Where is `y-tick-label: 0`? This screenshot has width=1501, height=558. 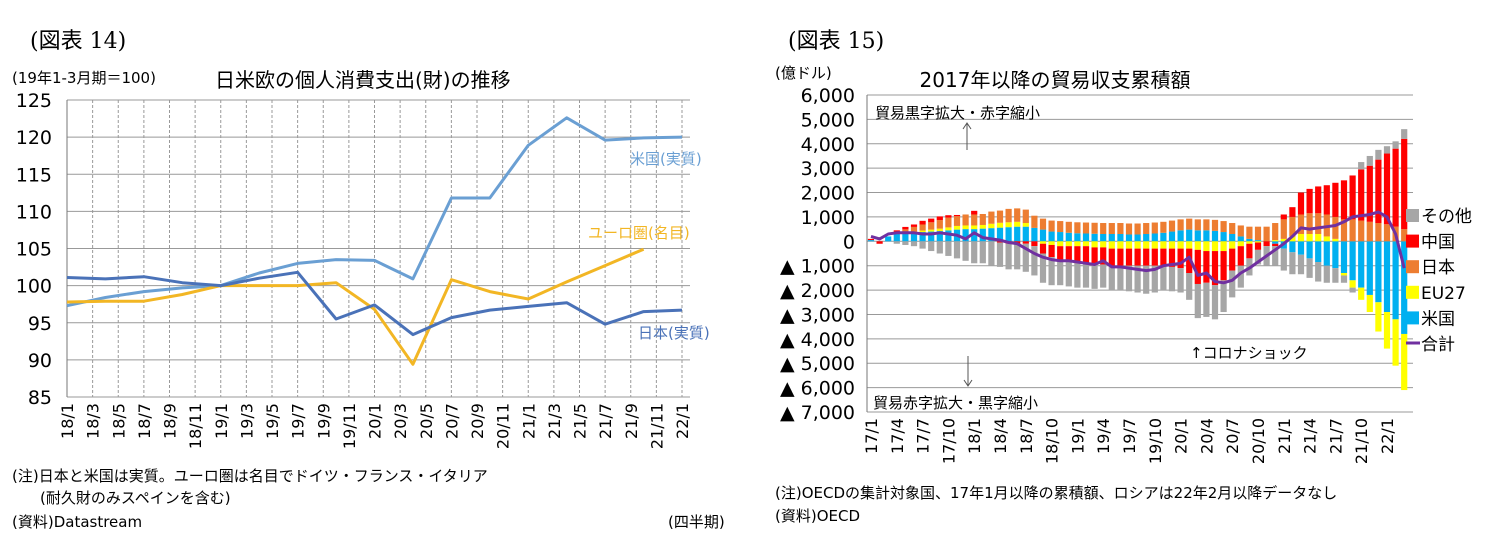
y-tick-label: 0 is located at coordinates (849, 242).